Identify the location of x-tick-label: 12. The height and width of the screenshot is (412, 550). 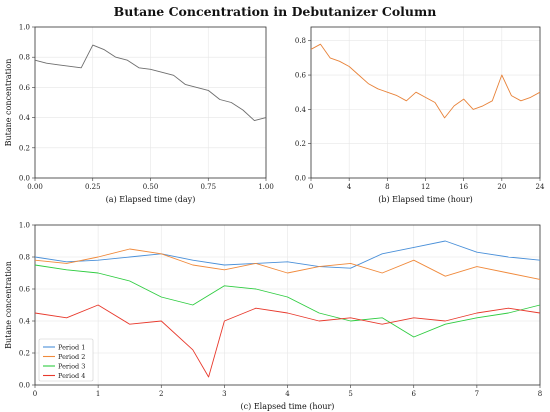
(425, 187).